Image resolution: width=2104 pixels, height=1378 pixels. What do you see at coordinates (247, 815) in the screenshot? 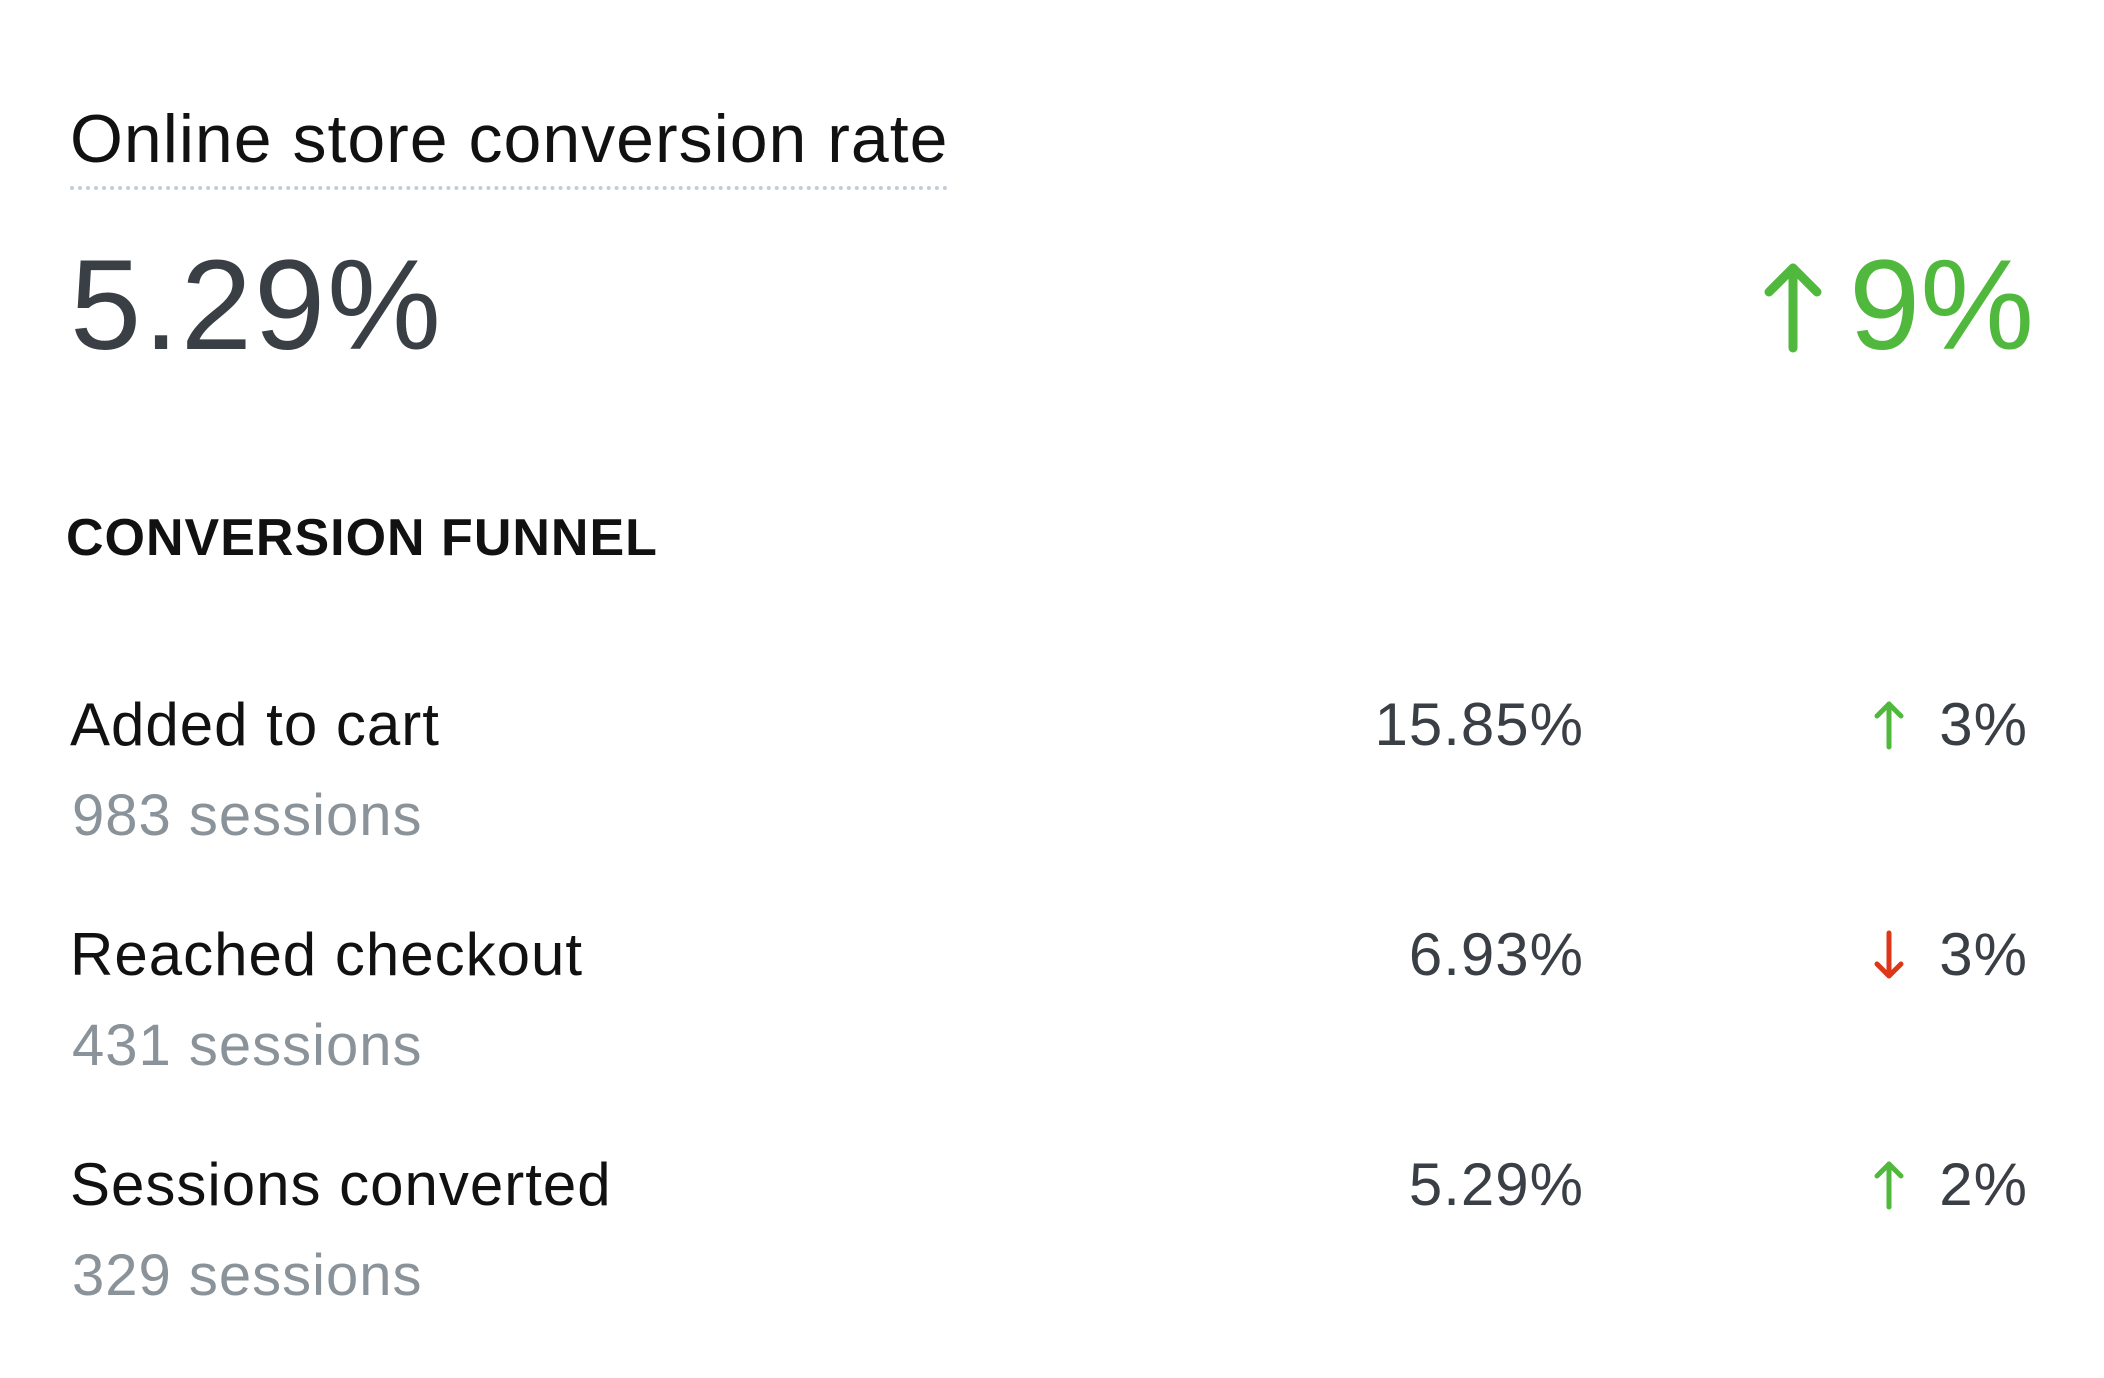
I see `funnel-step-sessions: 983 sessions` at bounding box center [247, 815].